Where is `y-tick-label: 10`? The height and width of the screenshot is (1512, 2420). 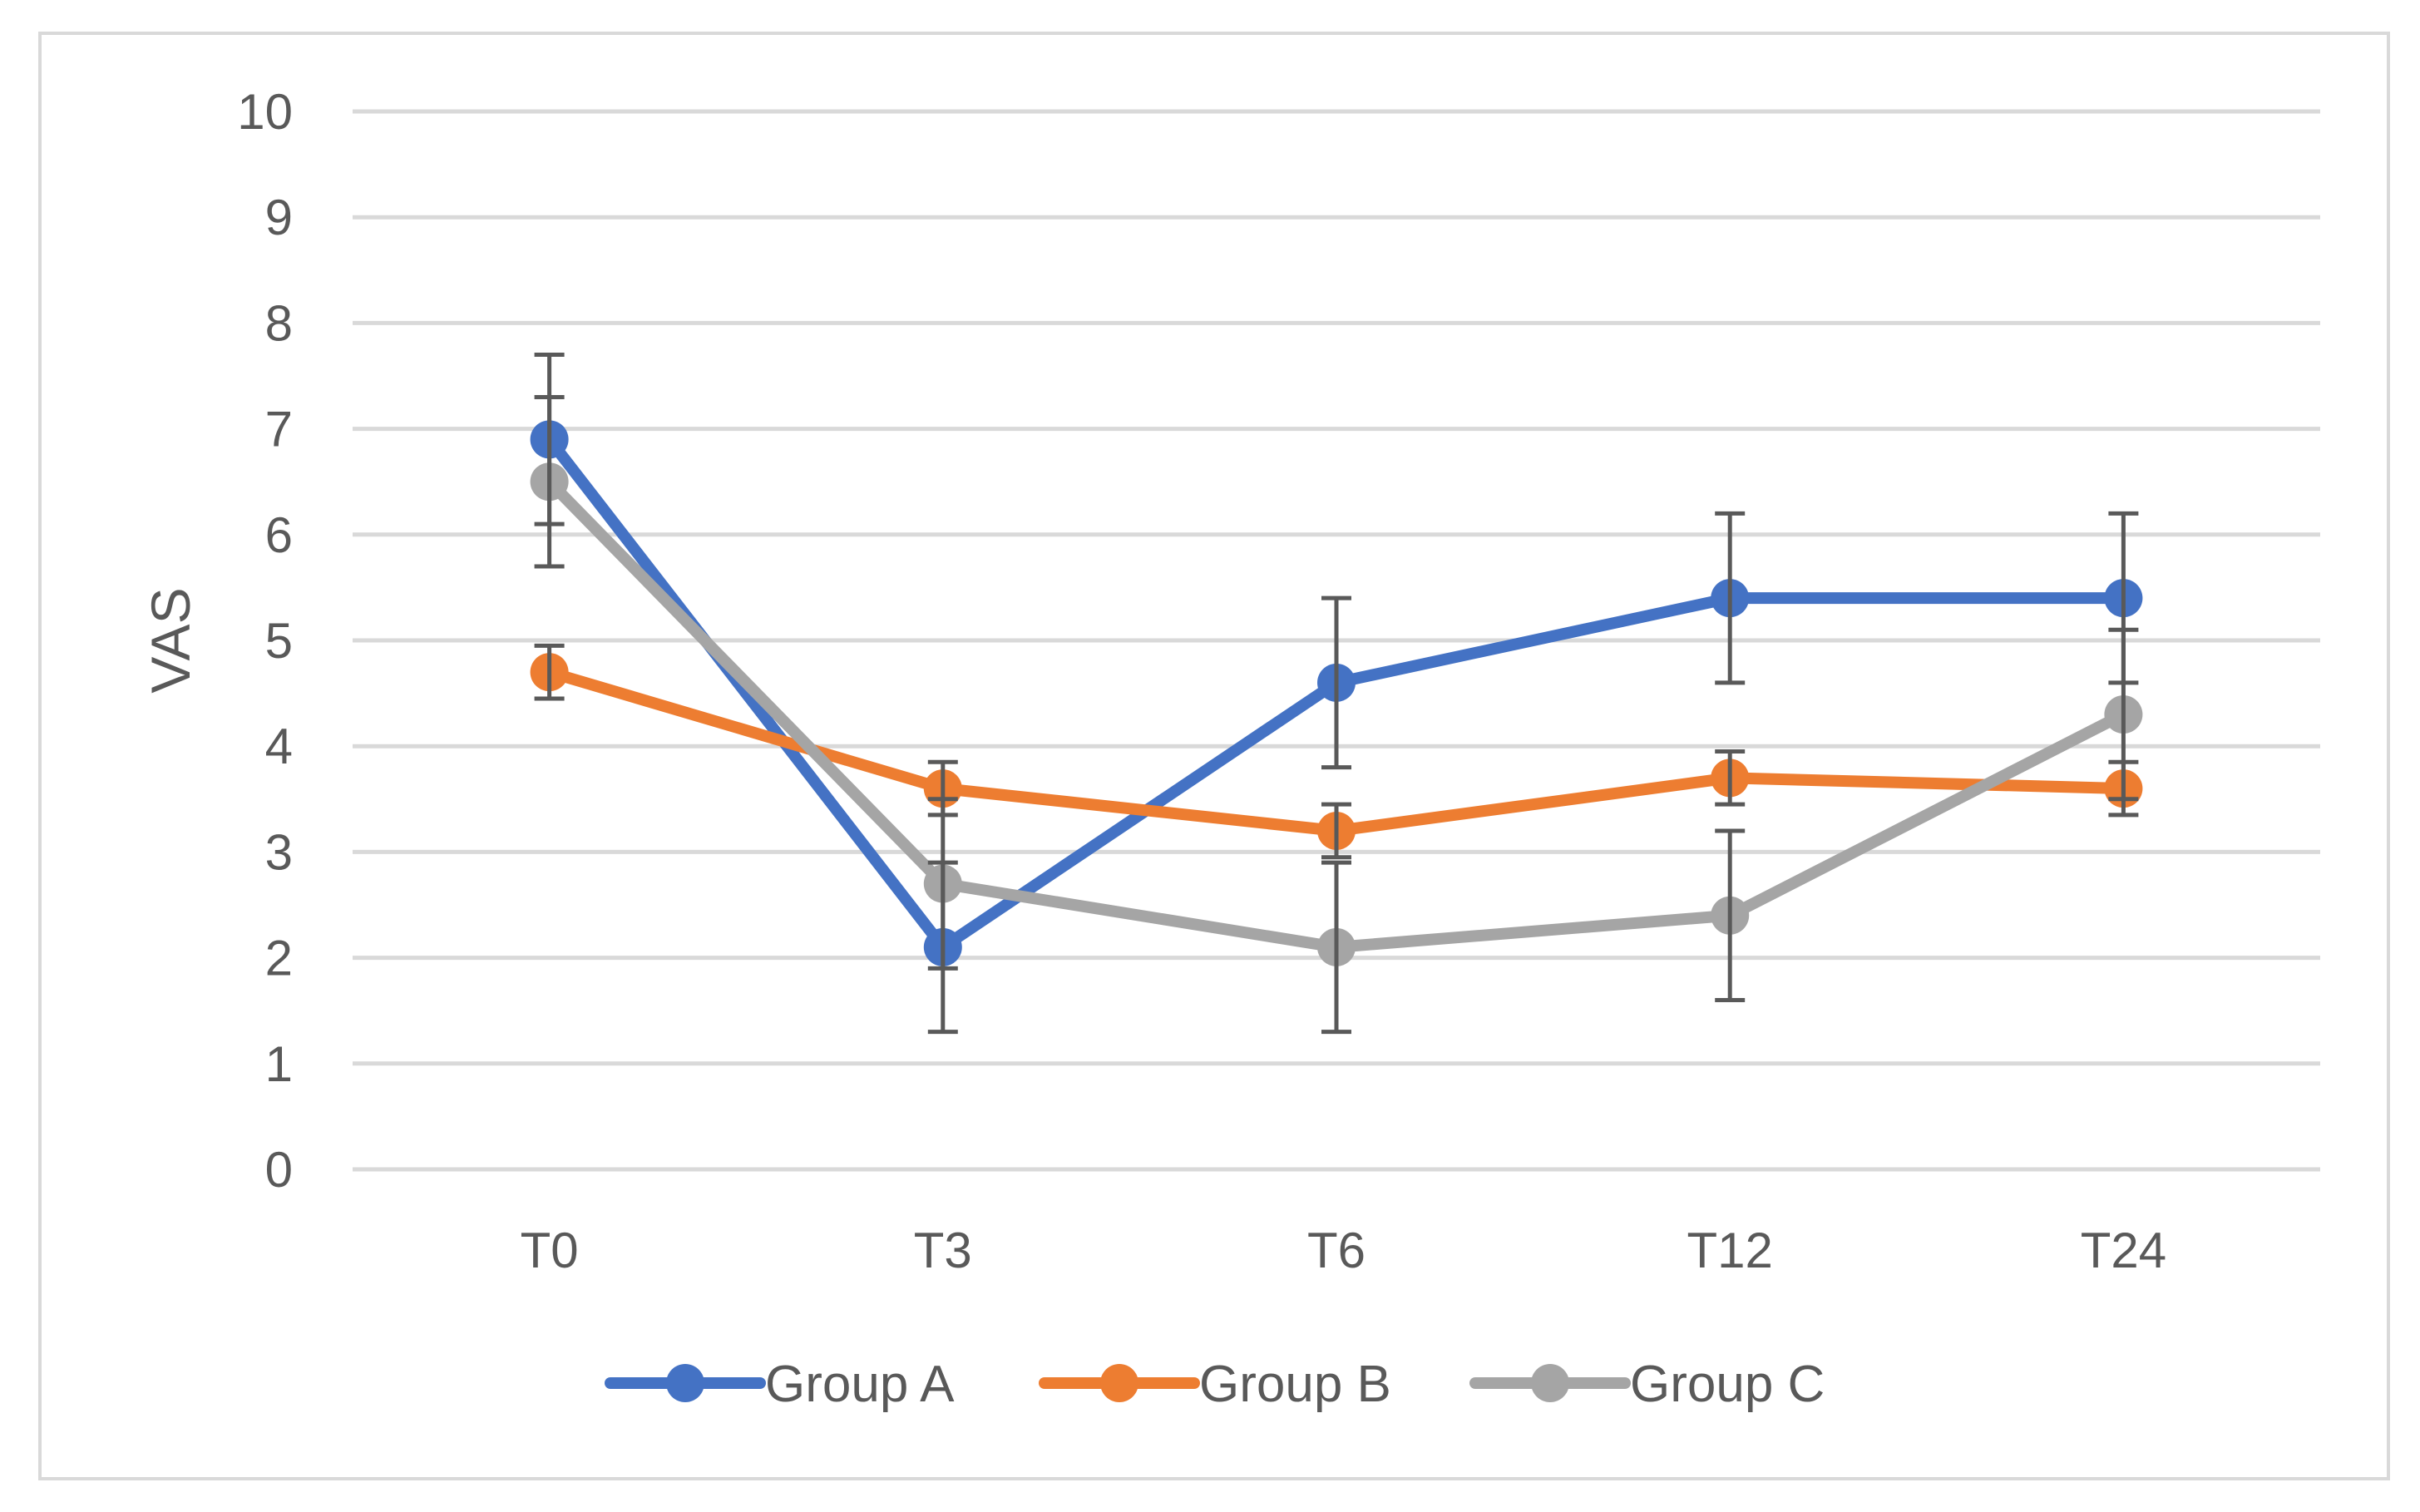 y-tick-label: 10 is located at coordinates (265, 112).